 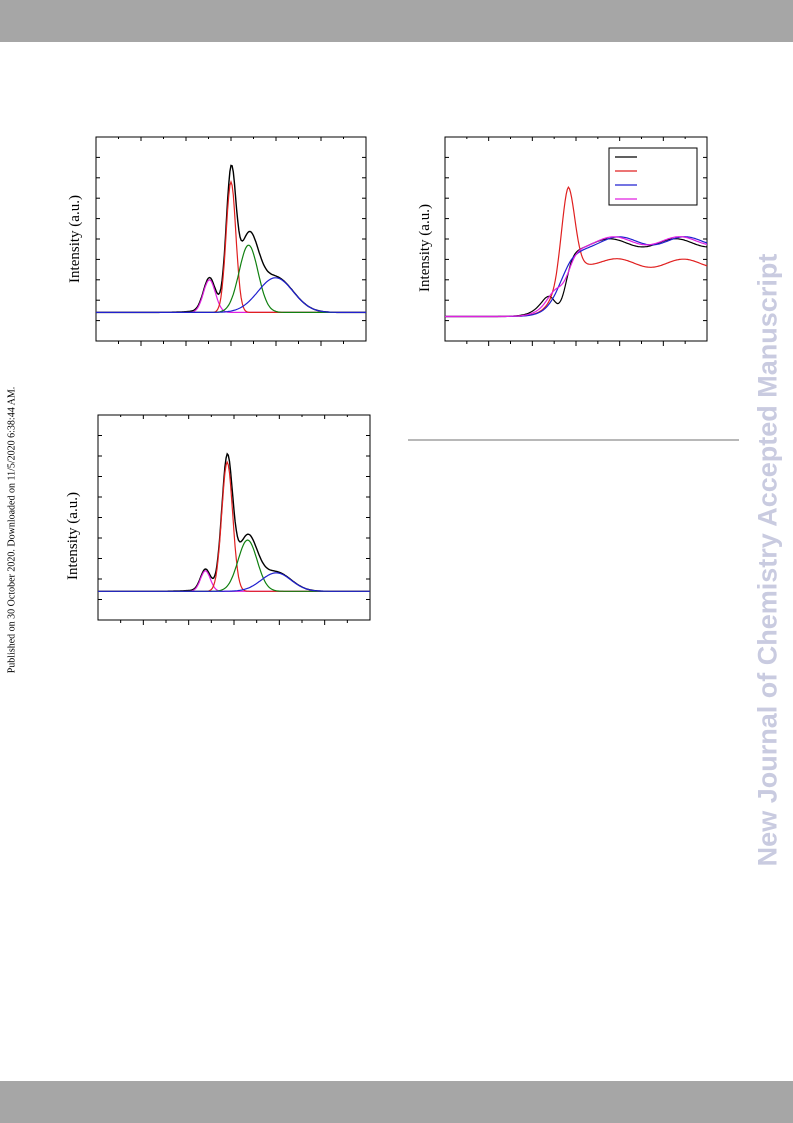 I want to click on footer-band, so click(x=396, y=1102).